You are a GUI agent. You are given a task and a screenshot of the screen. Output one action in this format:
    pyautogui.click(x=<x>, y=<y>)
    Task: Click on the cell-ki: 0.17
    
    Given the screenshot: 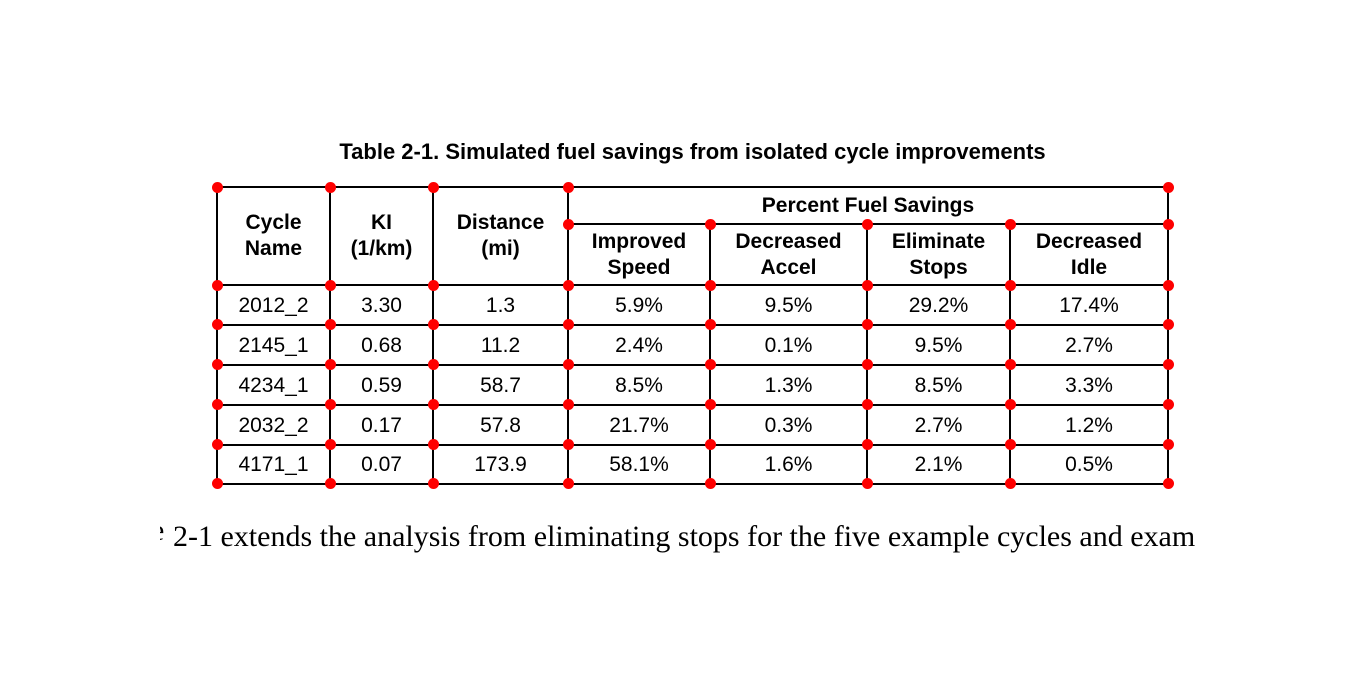 What is the action you would take?
    pyautogui.click(x=381, y=425)
    